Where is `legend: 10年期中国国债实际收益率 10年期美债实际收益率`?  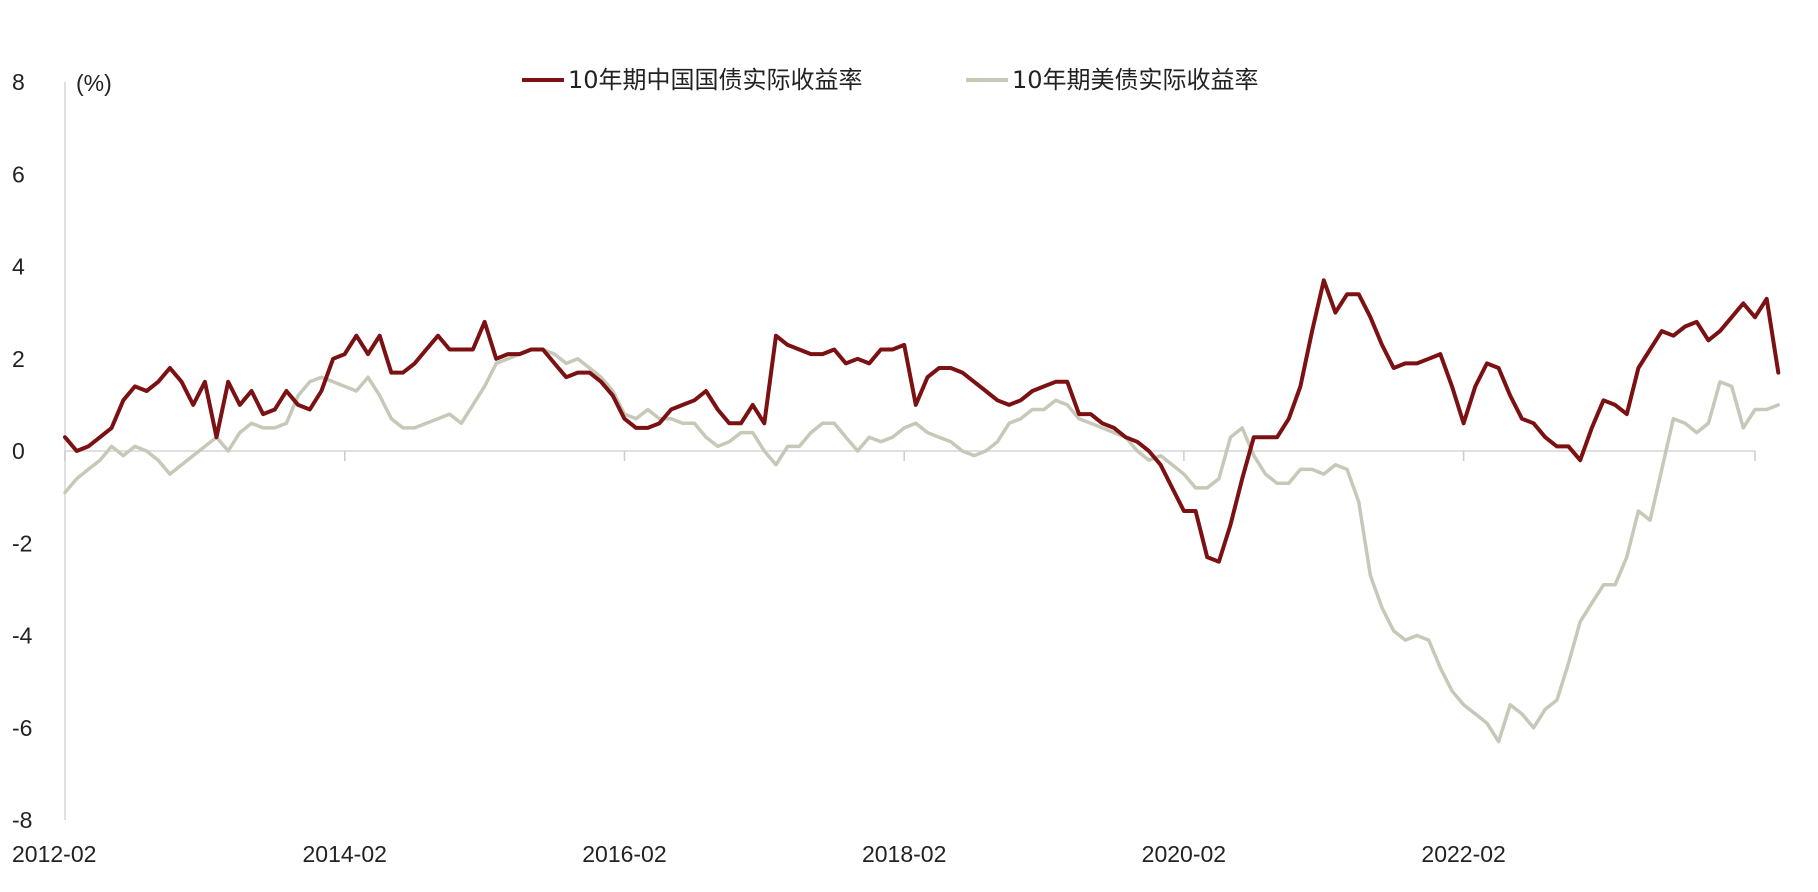 legend: 10年期中国国债实际收益率 10年期美债实际收益率 is located at coordinates (890, 80).